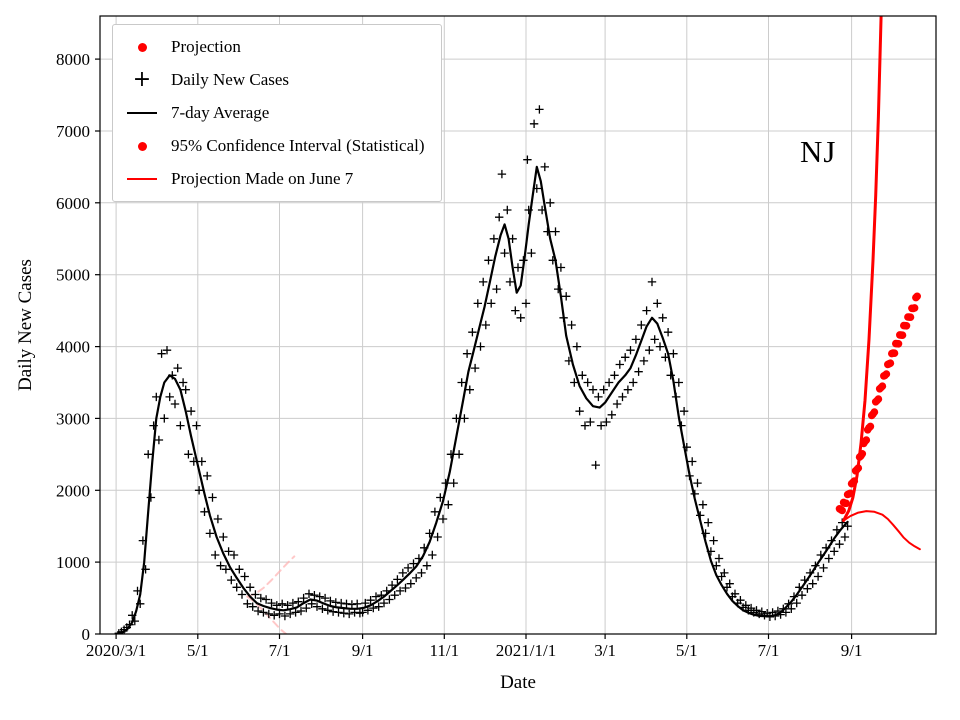 The height and width of the screenshot is (720, 960). What do you see at coordinates (116, 650) in the screenshot?
I see `x-tick-label: 2020/3/1` at bounding box center [116, 650].